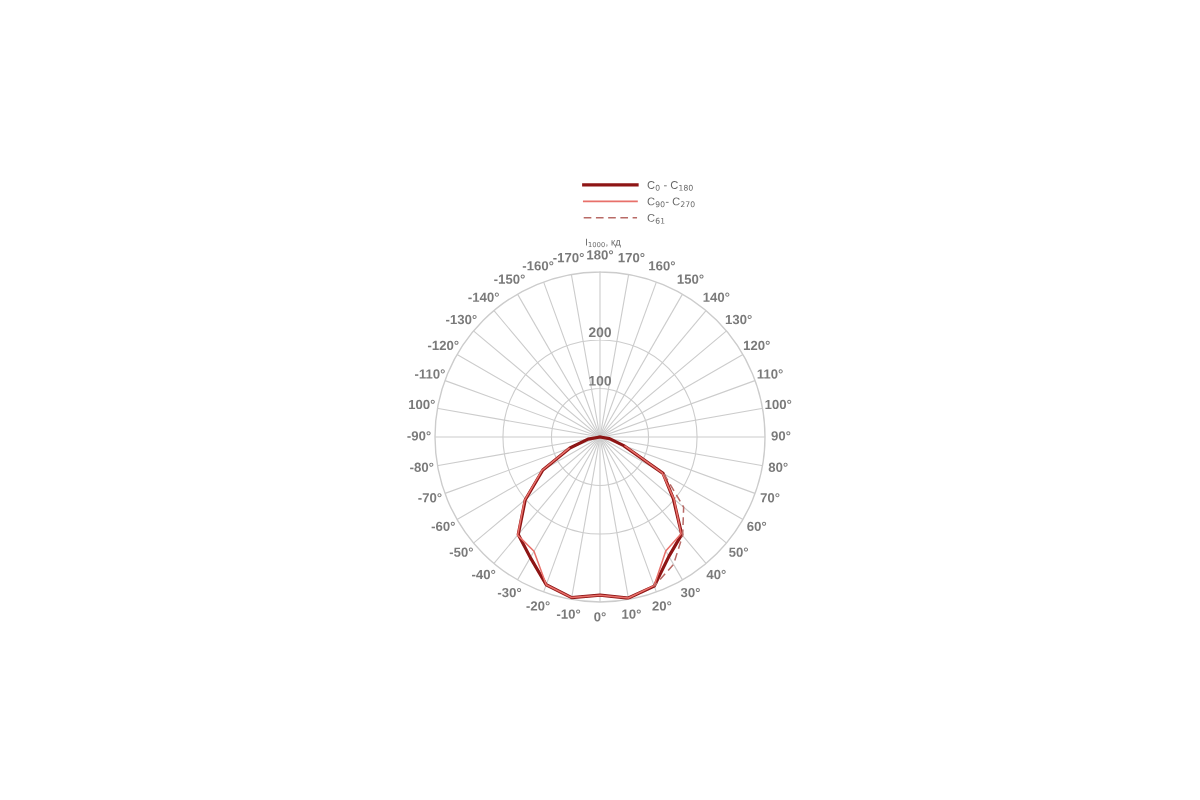 This screenshot has width=1200, height=800. I want to click on spoke-label: -60°, so click(443, 526).